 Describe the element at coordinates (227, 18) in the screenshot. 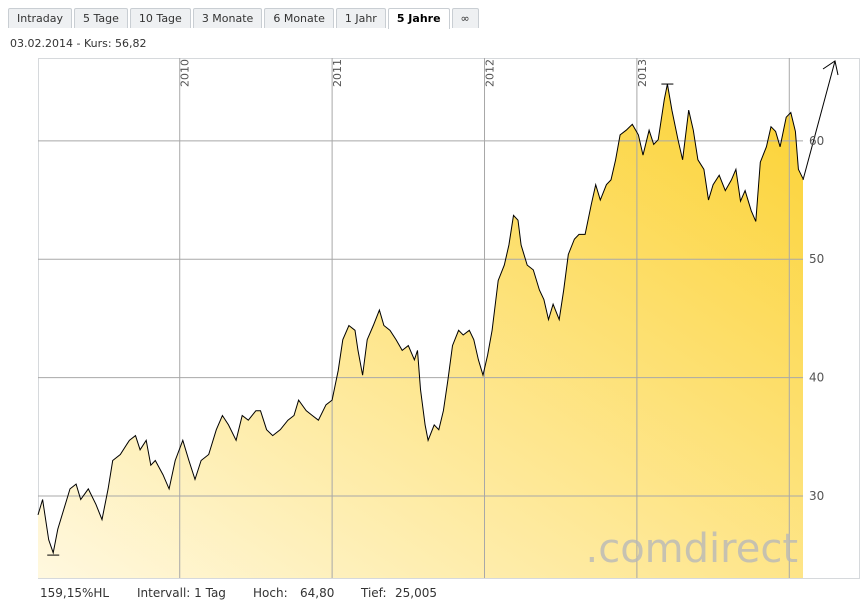

I see `tab: 3 Monate` at that location.